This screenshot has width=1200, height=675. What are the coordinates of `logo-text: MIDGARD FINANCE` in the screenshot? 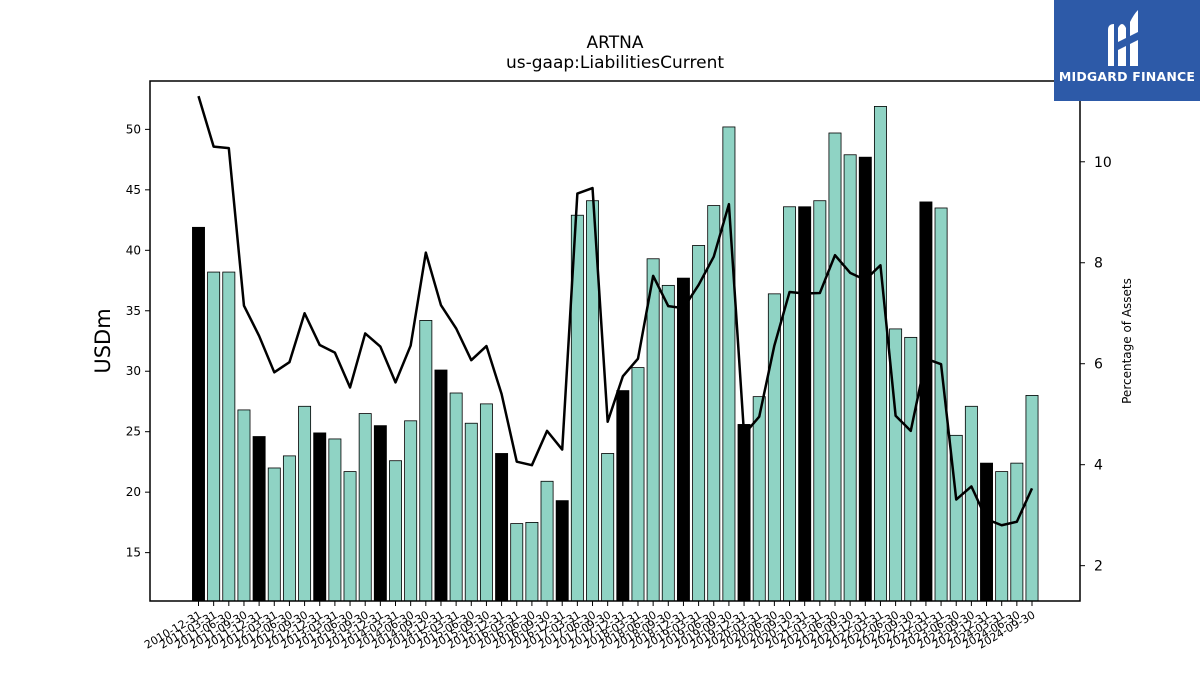 It's located at (1127, 76).